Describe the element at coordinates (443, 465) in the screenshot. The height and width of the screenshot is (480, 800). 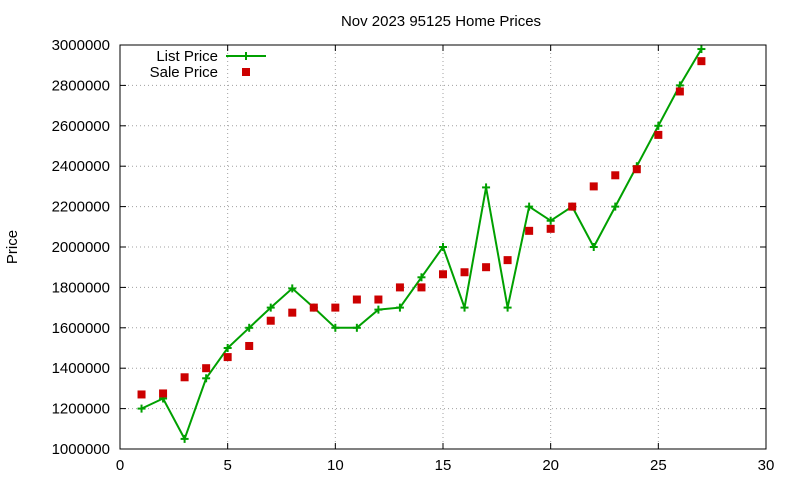
I see `x-tick-label: 15` at that location.